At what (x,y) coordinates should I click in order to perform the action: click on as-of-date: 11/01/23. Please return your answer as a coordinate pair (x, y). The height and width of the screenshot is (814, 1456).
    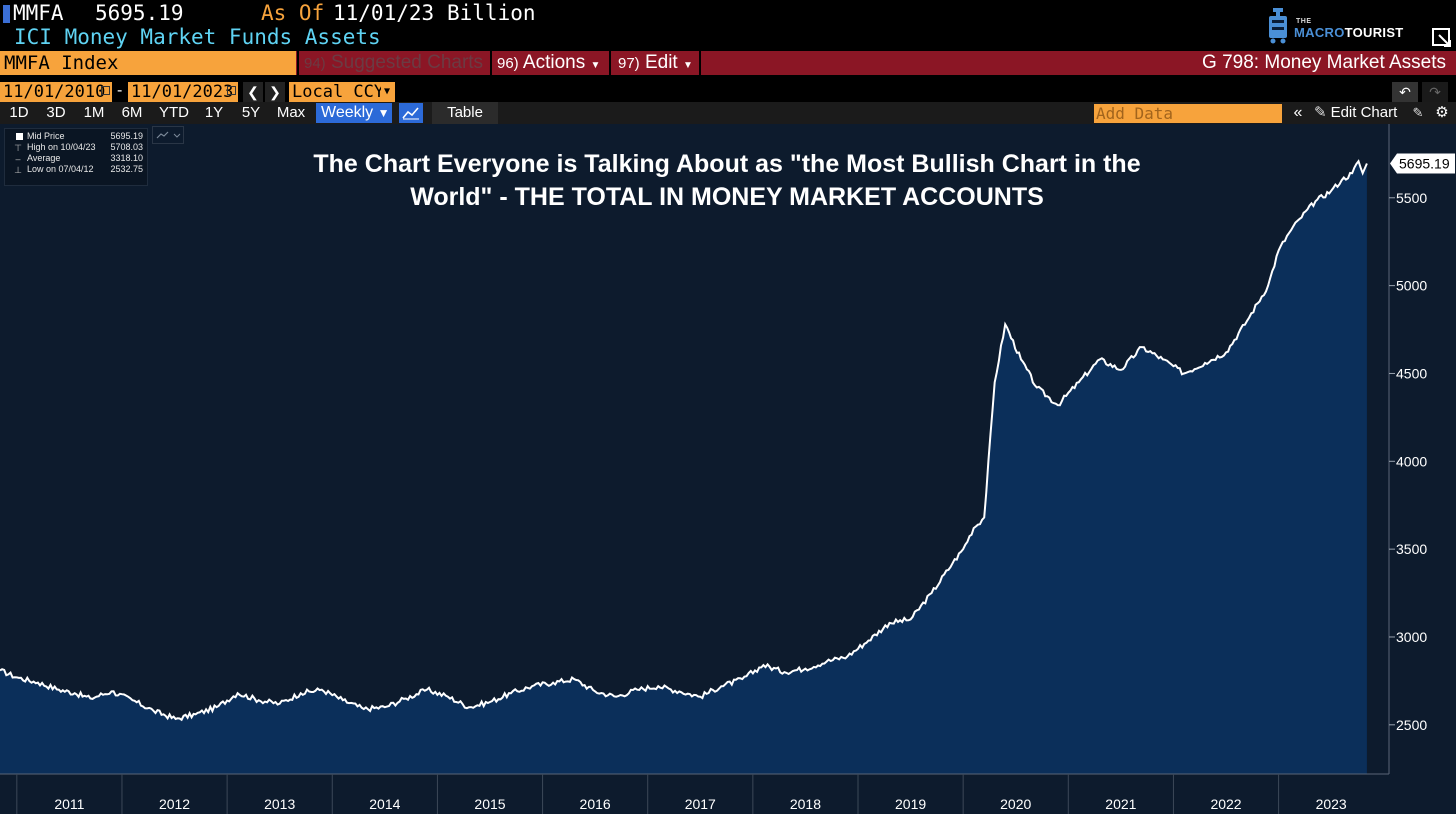
    Looking at the image, I should click on (384, 13).